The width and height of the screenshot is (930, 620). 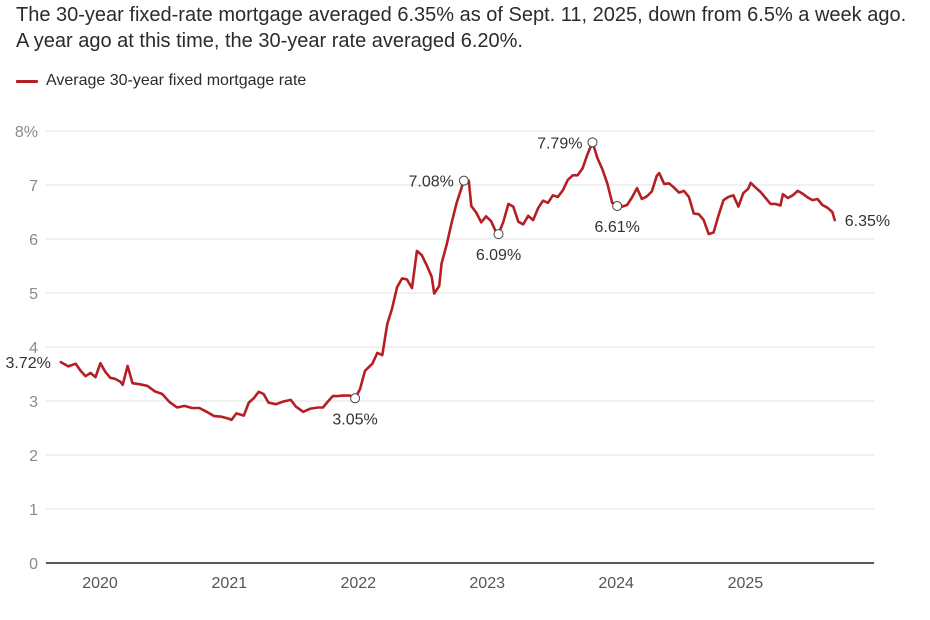 What do you see at coordinates (27, 81) in the screenshot?
I see `legend-swatch` at bounding box center [27, 81].